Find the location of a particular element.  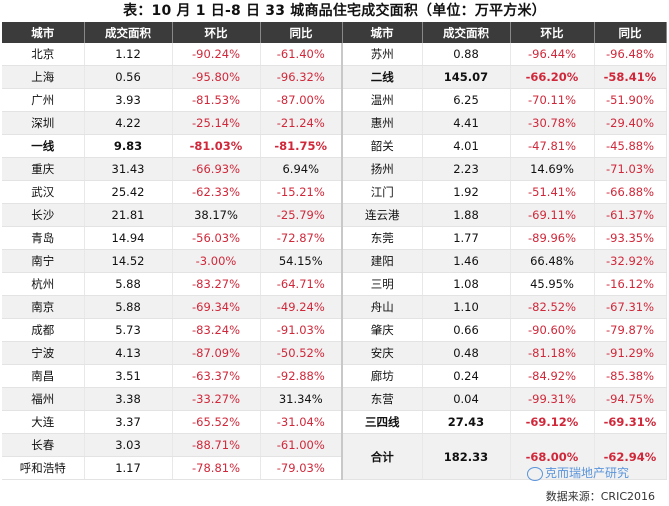

area-cell: 1.92 is located at coordinates (466, 192).